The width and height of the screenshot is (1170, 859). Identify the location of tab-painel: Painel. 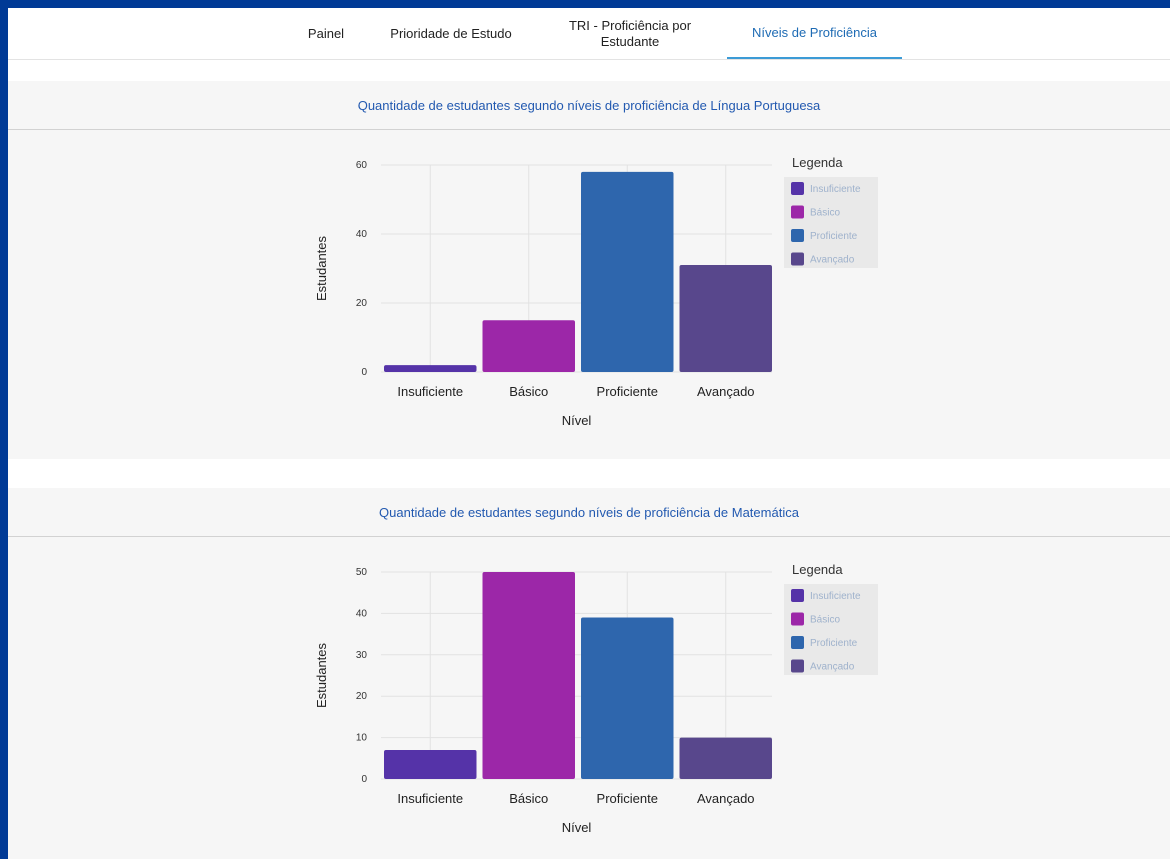
(326, 33).